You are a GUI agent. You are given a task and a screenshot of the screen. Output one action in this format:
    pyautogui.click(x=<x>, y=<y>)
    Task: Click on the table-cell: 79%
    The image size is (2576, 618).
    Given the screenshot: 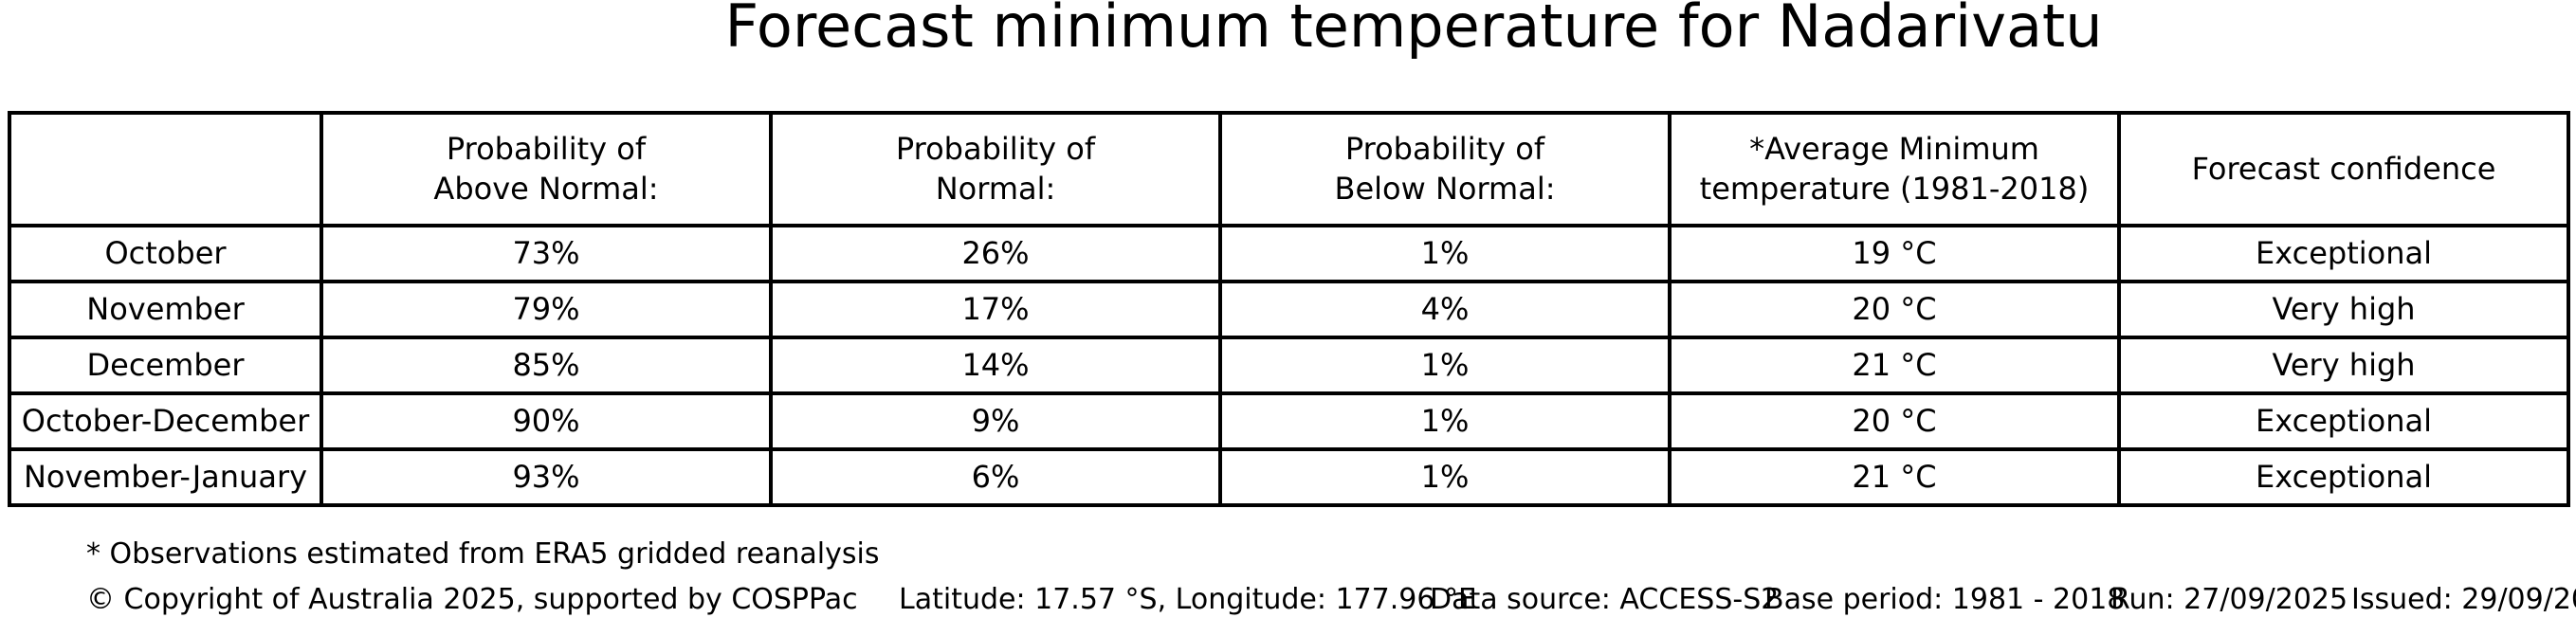 What is the action you would take?
    pyautogui.click(x=546, y=309)
    